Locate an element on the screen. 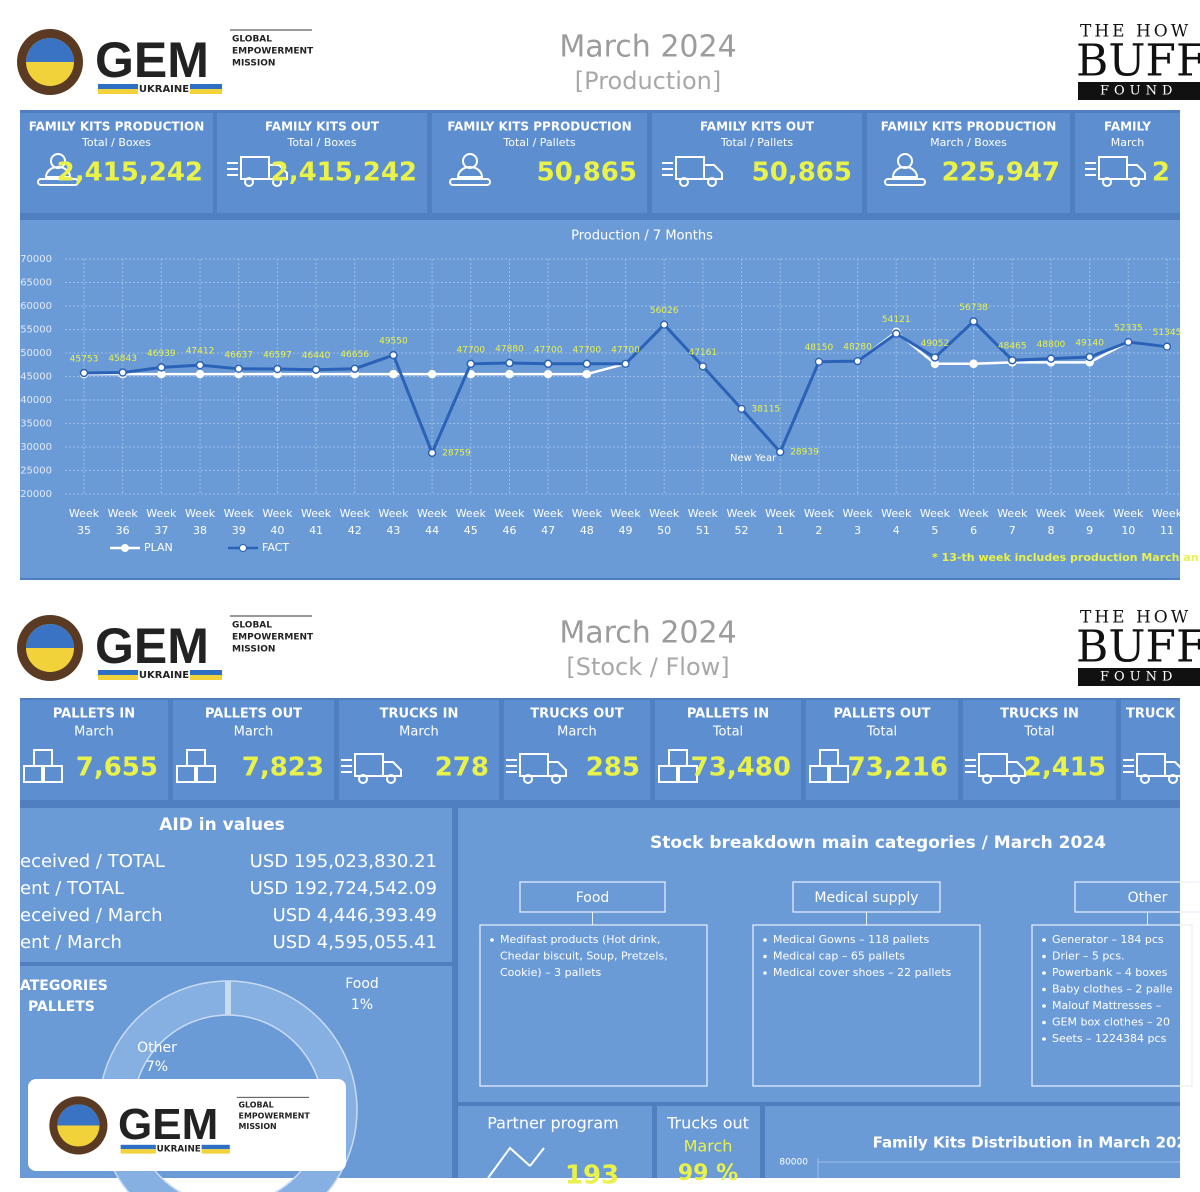 This screenshot has width=1200, height=1192. logo-country: UKRAINE is located at coordinates (179, 1150).